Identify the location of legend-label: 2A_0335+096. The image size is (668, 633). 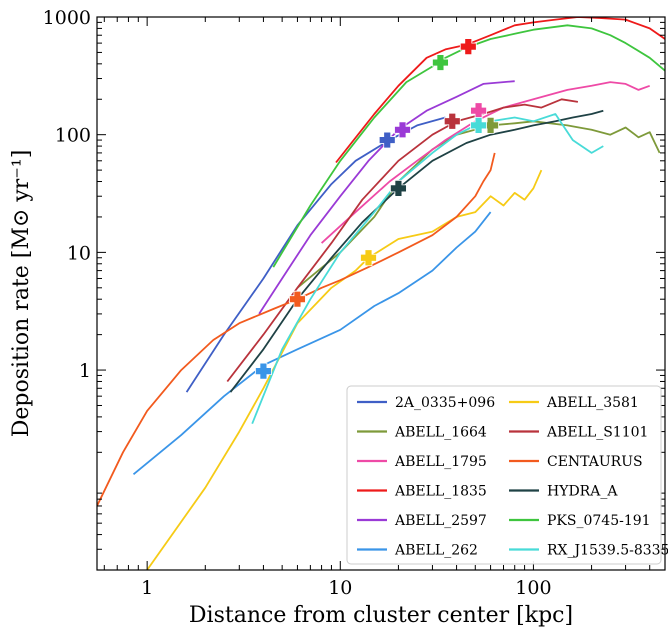
(445, 403).